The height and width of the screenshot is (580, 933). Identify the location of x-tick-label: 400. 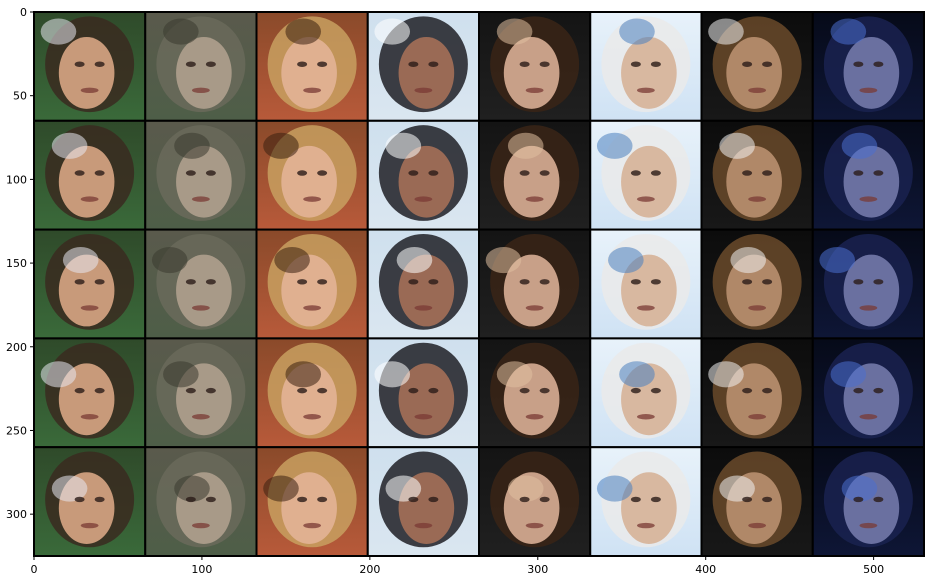
(705, 569).